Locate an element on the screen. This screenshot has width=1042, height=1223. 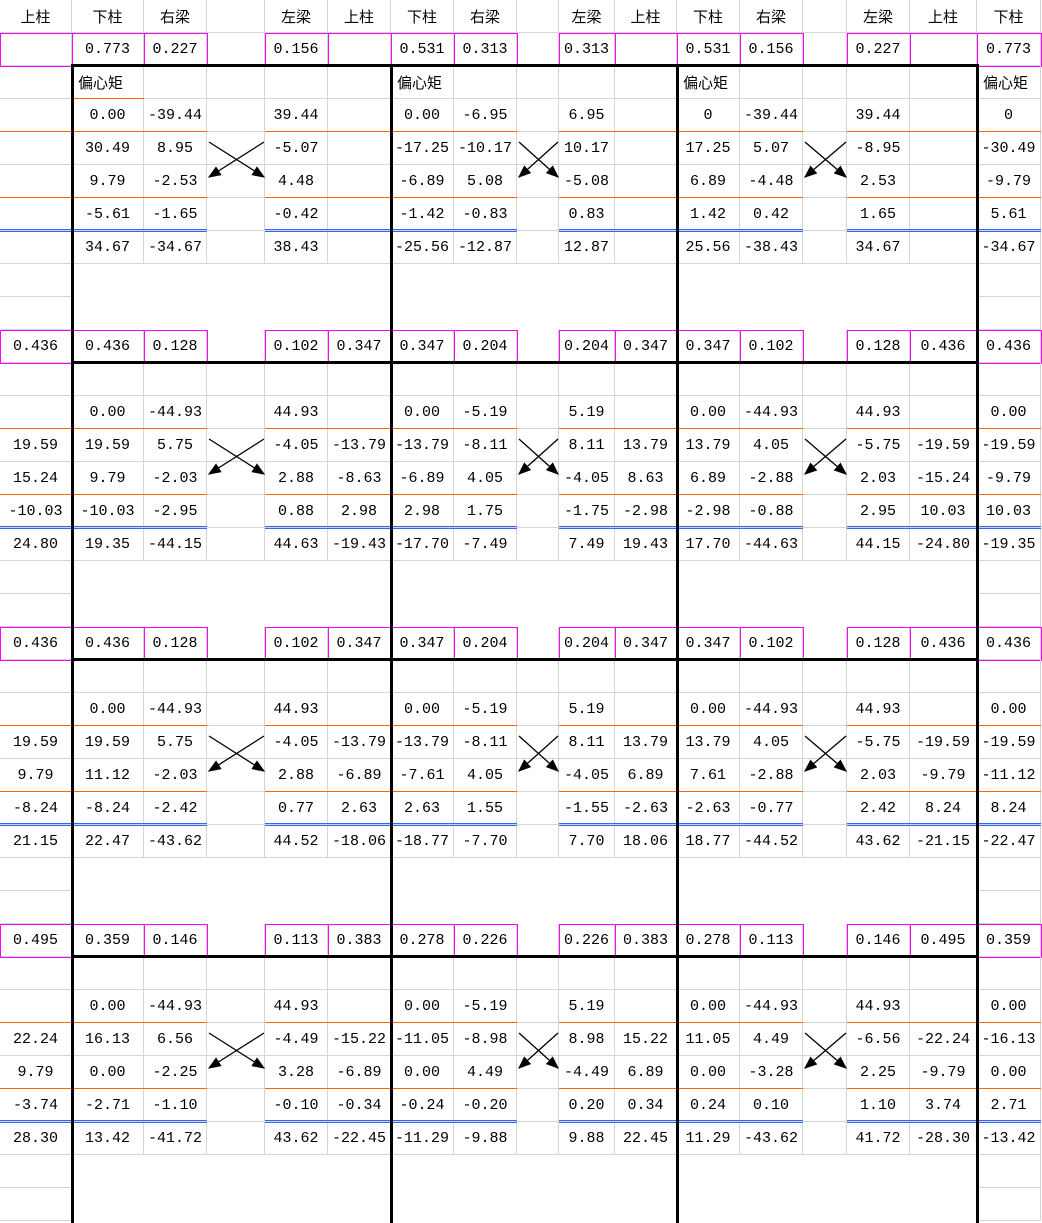
table-cell: 0.227 is located at coordinates (878, 49).